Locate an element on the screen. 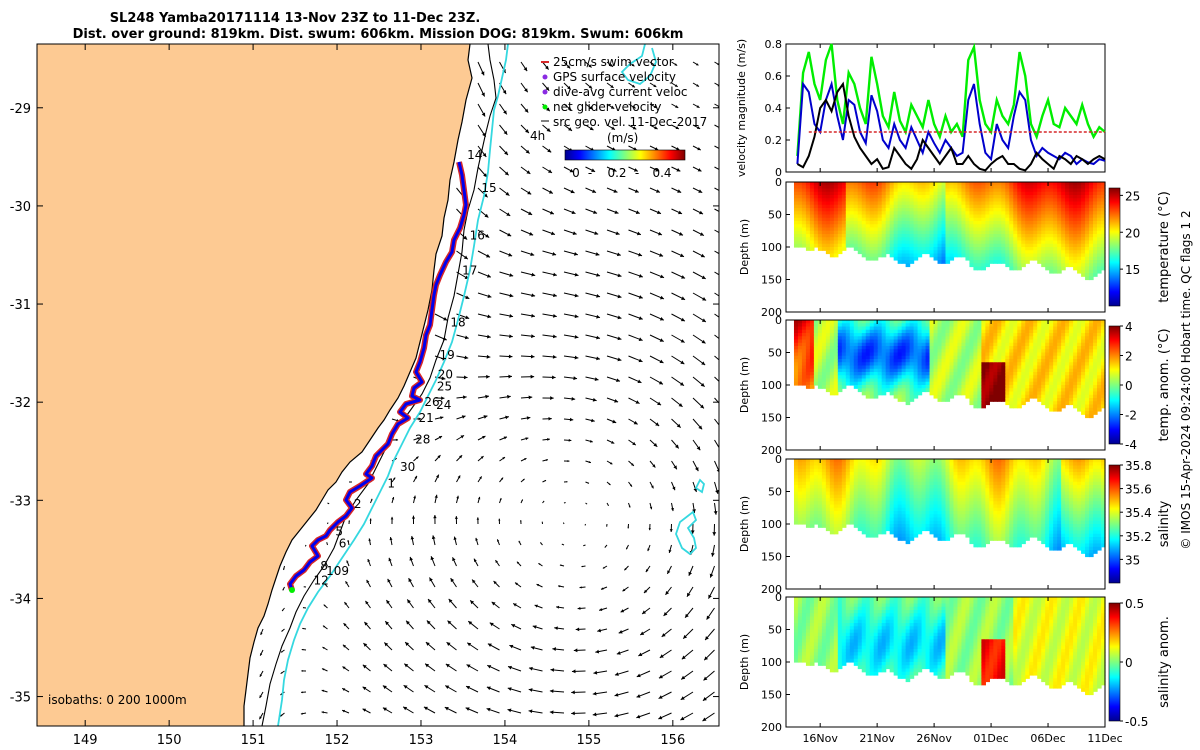 The height and width of the screenshot is (750, 1200). speed-colorbar-dash-2: - is located at coordinates (637, 173).